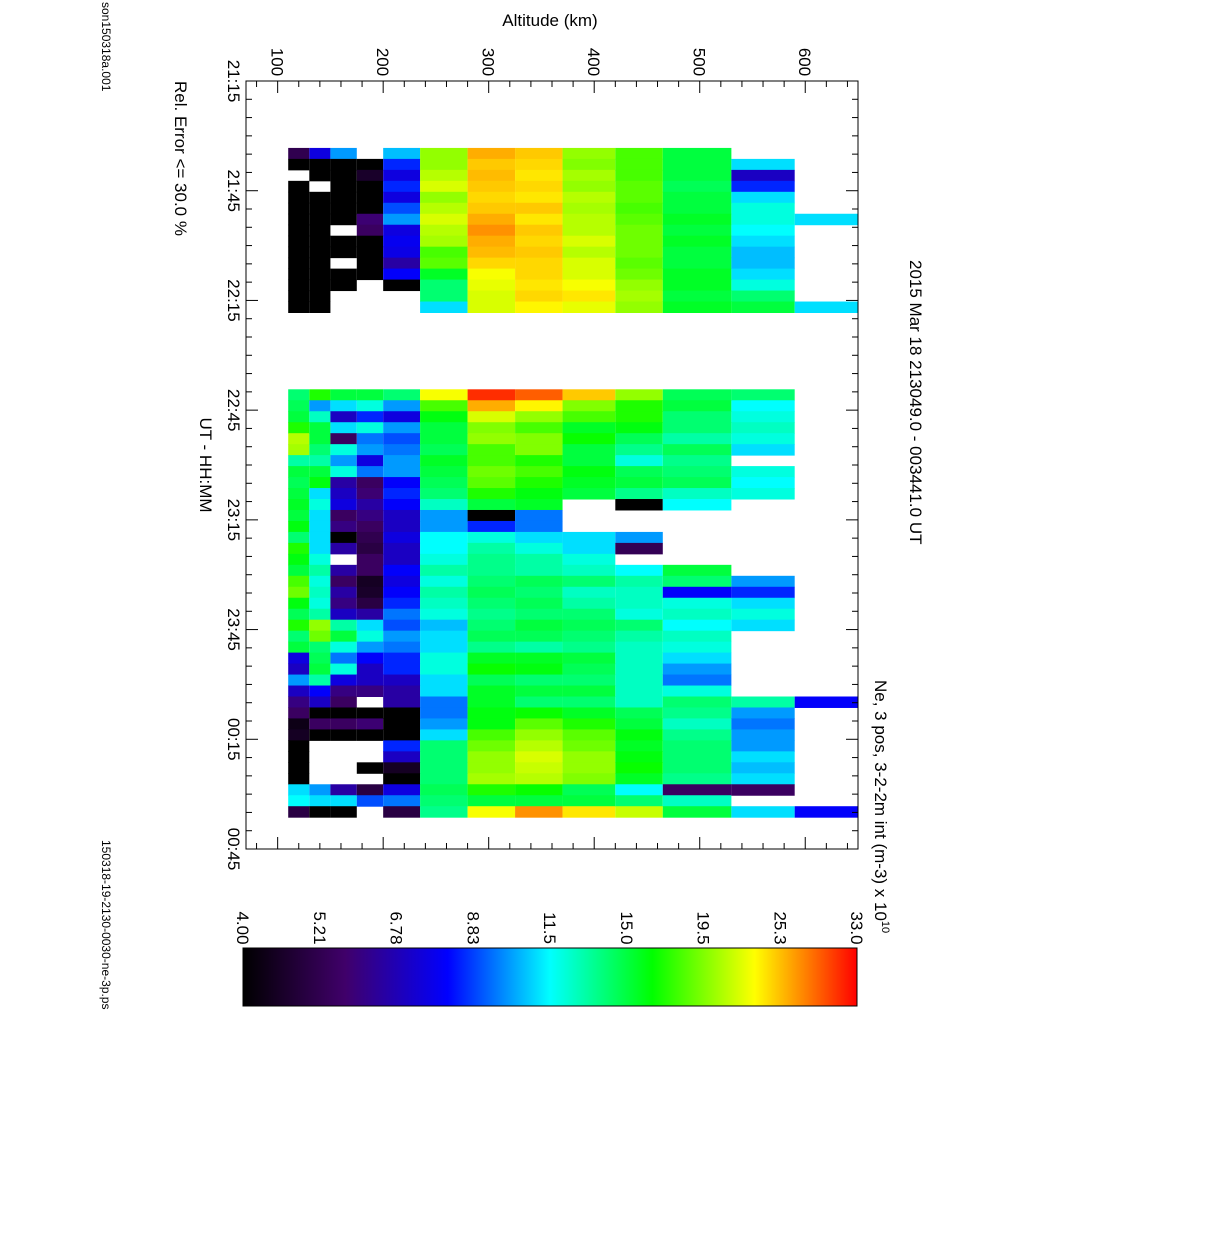 Image resolution: width=1230 pixels, height=1235 pixels. I want to click on plot-file-label: 150318-19-2130-0030-ne-3p.ps, so click(106, 924).